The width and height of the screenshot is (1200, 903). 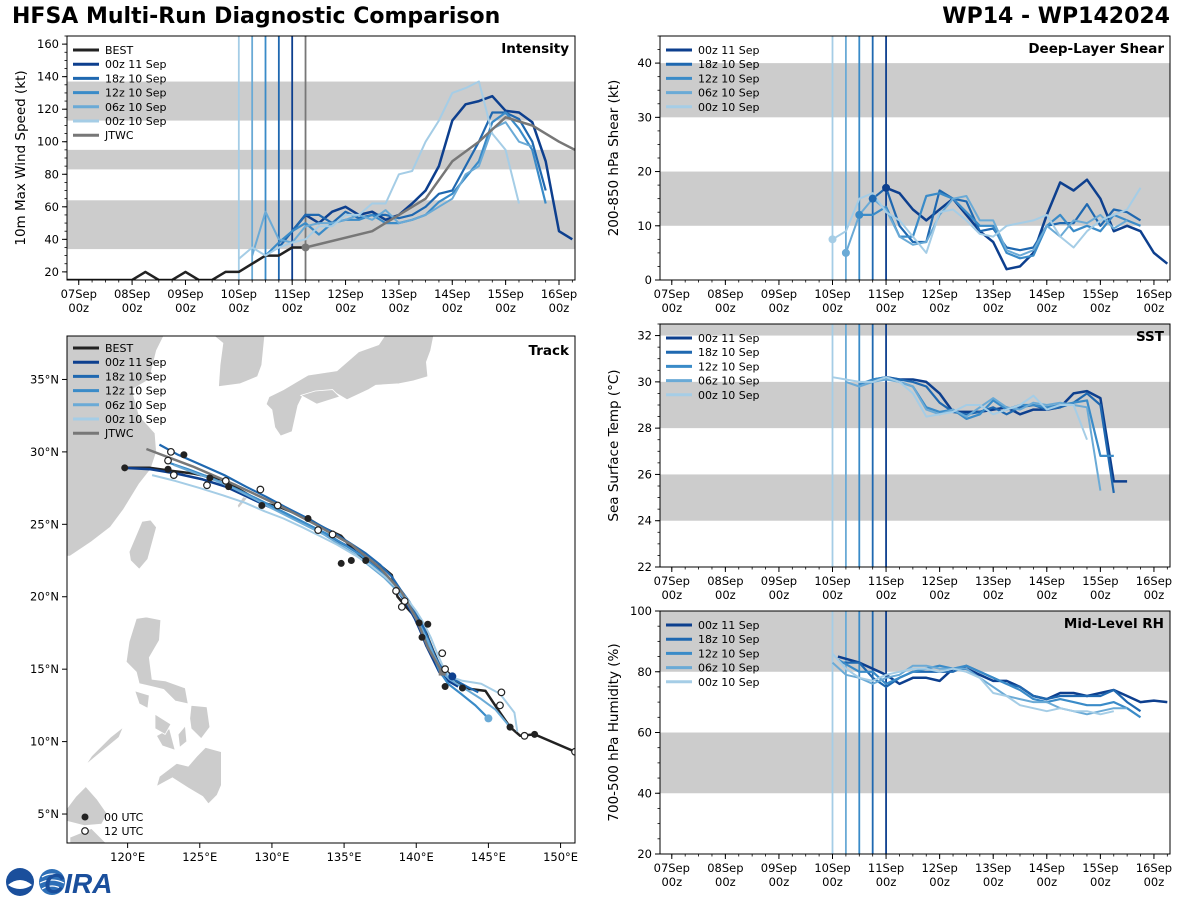 What do you see at coordinates (644, 672) in the screenshot?
I see `y-tick-label: 80` at bounding box center [644, 672].